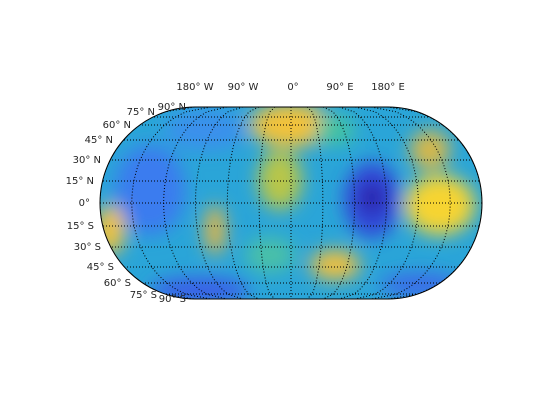 This screenshot has width=560, height=420. I want to click on latitude-label: 60° N, so click(117, 125).